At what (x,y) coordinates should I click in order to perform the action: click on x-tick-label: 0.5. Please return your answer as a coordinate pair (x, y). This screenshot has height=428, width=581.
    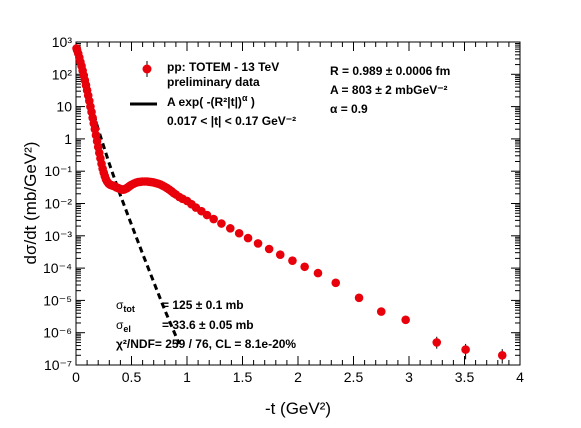
    Looking at the image, I should click on (132, 377).